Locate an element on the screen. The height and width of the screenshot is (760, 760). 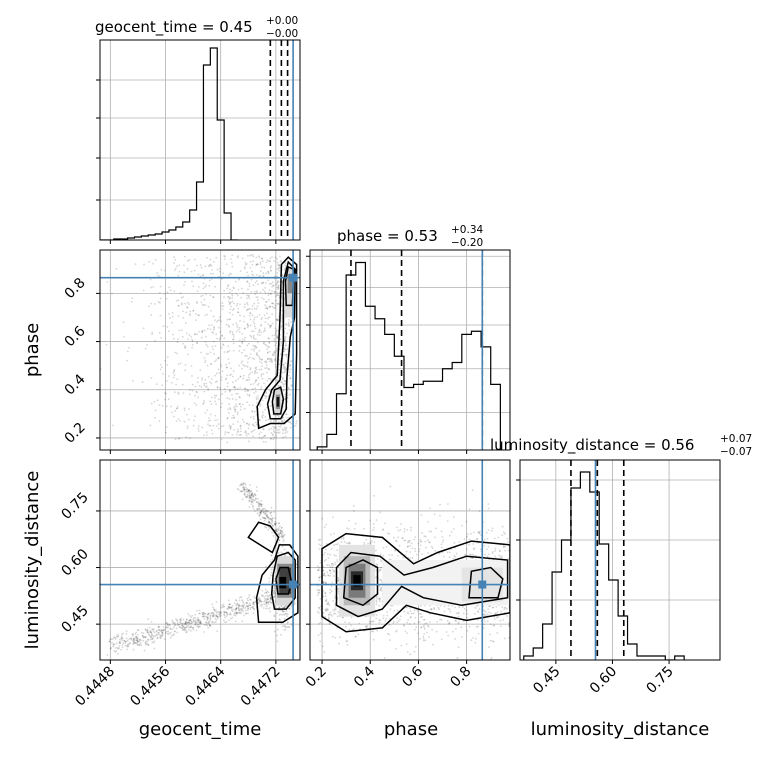
density-cell is located at coordinates (278, 401).